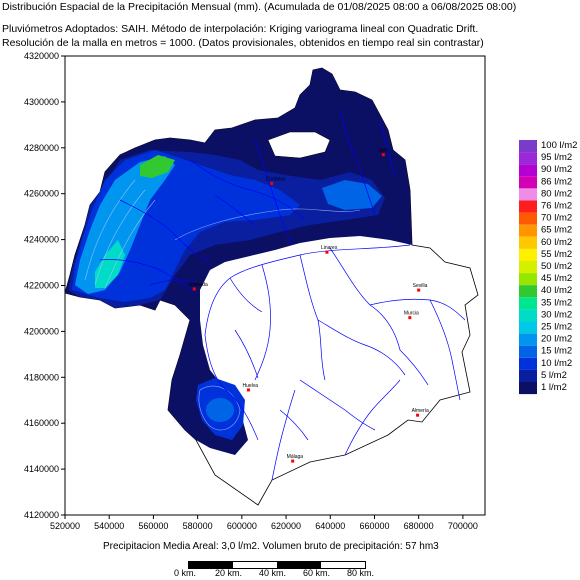 The image size is (580, 580). What do you see at coordinates (41, 148) in the screenshot?
I see `y-tick-label: 4280000` at bounding box center [41, 148].